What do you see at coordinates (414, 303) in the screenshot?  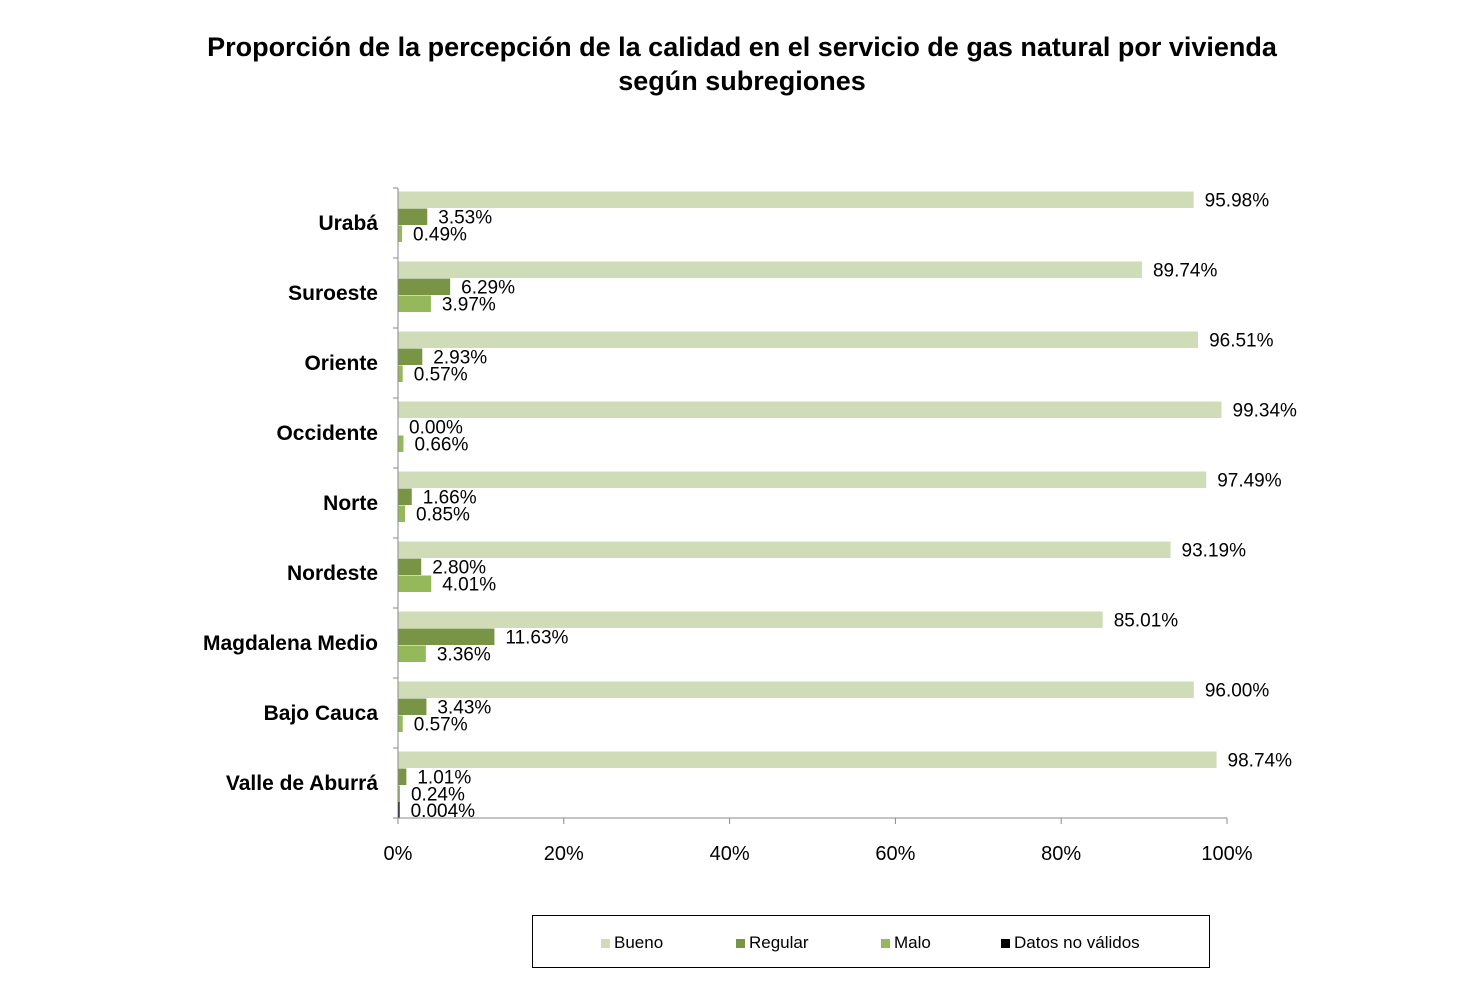 I see `bar-malo-suroeste` at bounding box center [414, 303].